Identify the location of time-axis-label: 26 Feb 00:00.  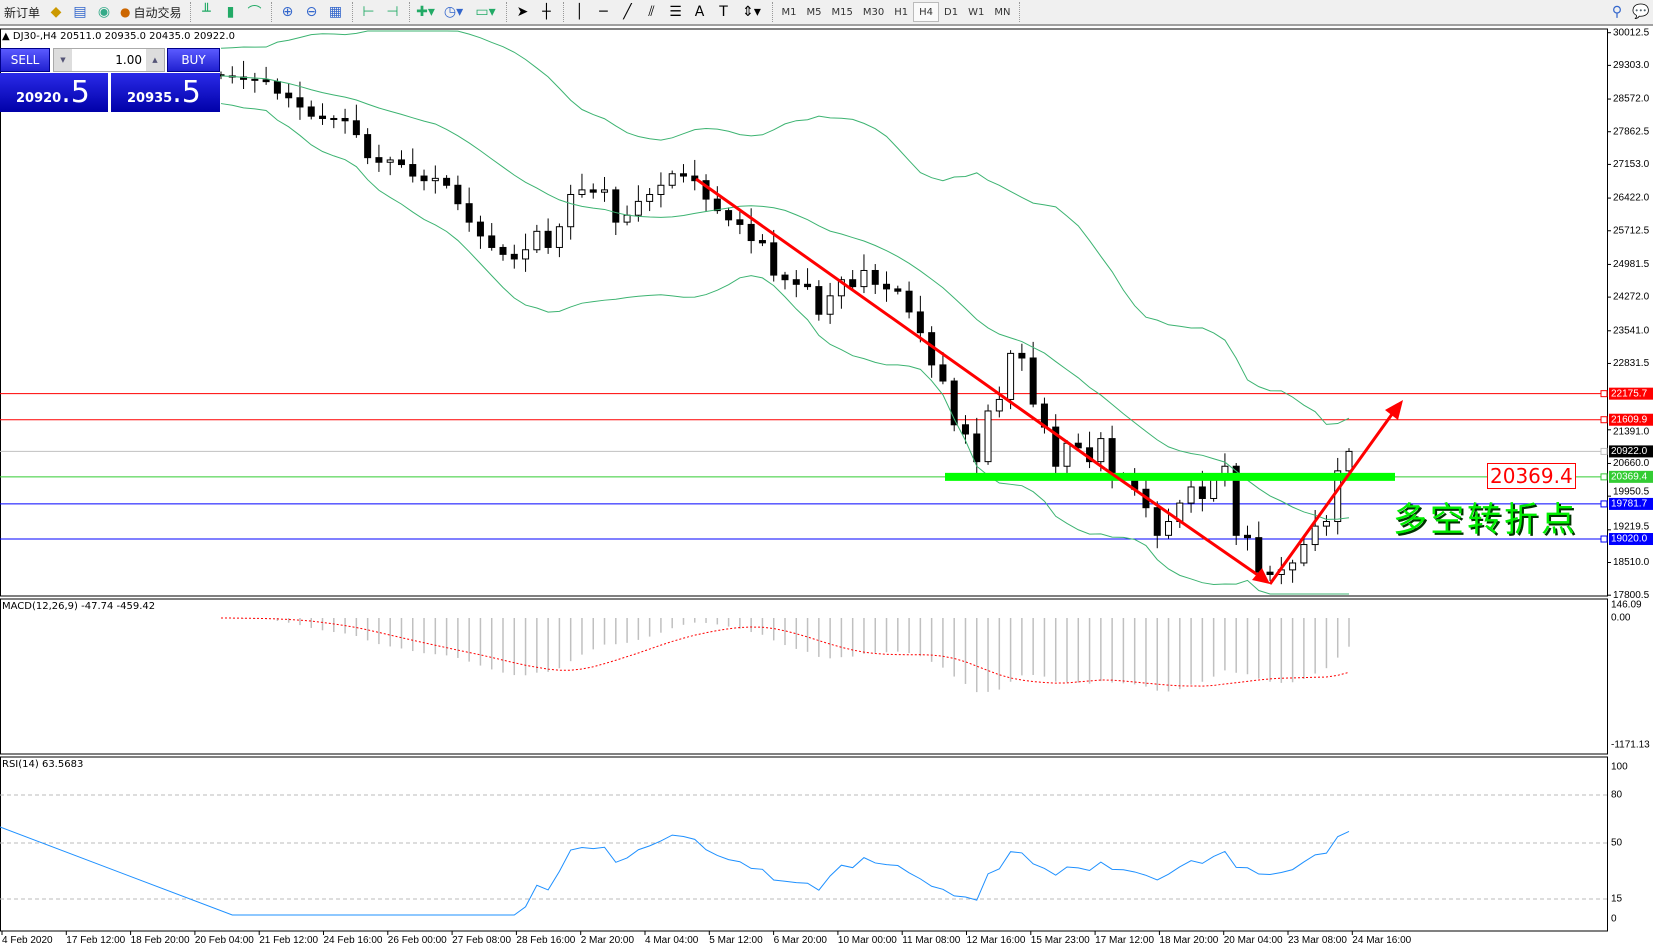
(417, 940).